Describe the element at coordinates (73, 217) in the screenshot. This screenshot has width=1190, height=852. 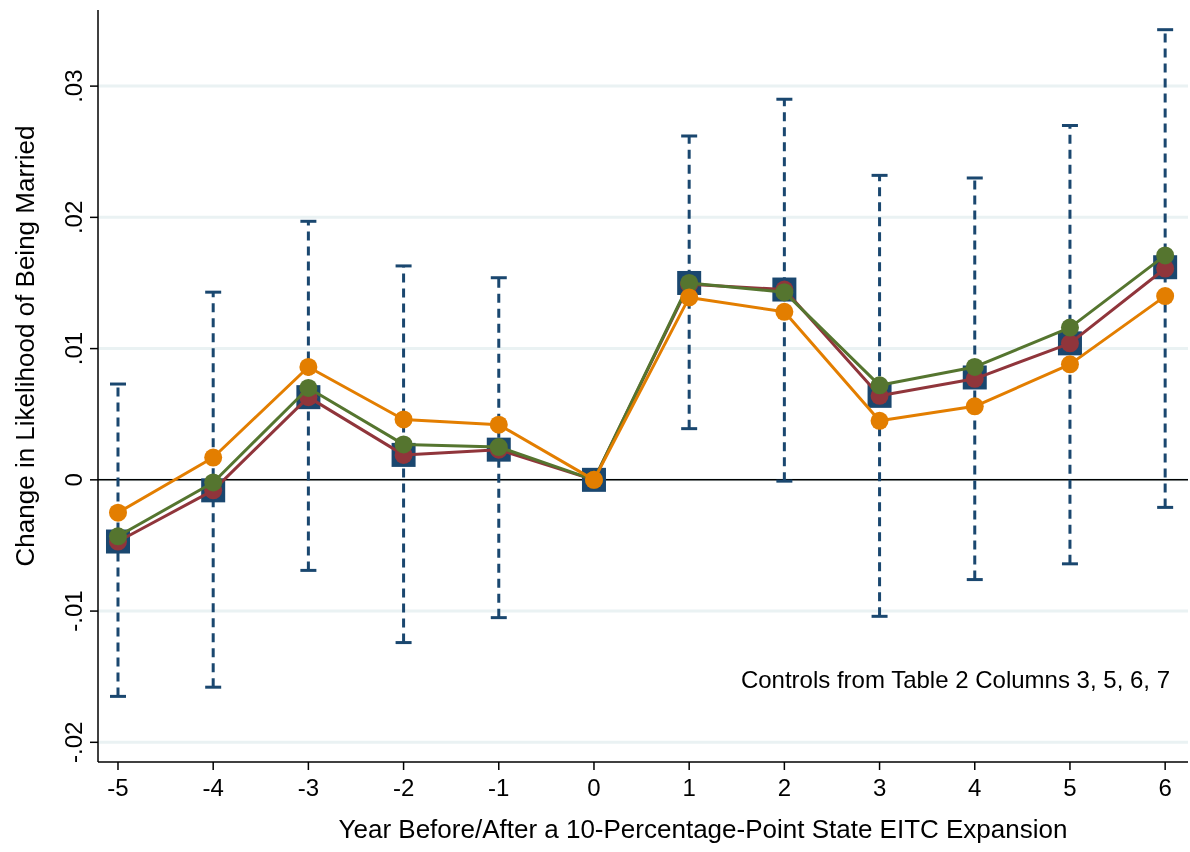
I see `y-tick-label: .02` at that location.